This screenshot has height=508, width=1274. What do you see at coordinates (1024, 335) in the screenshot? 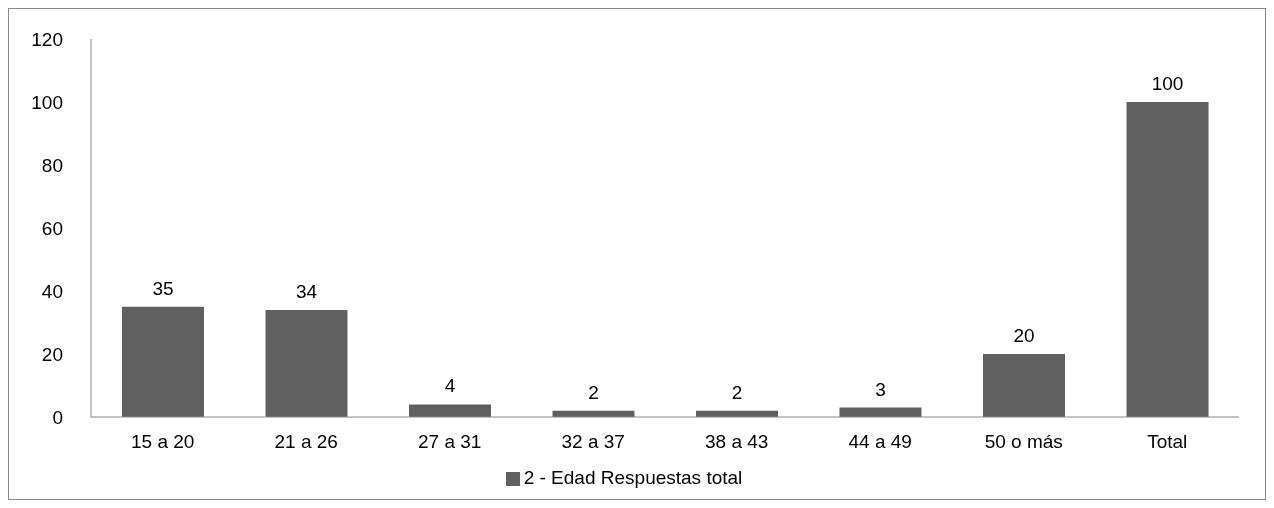
I see `data-label: 20` at bounding box center [1024, 335].